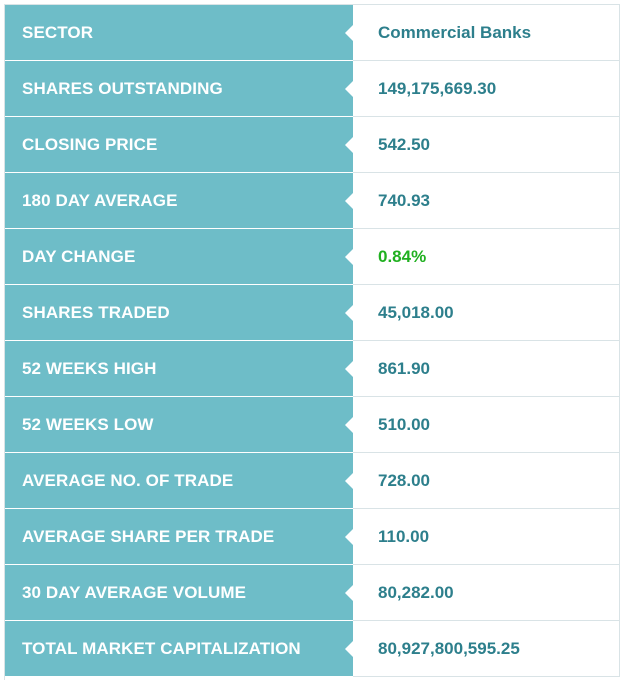 The width and height of the screenshot is (624, 680). Describe the element at coordinates (486, 257) in the screenshot. I see `value-cell: 0.84%` at that location.